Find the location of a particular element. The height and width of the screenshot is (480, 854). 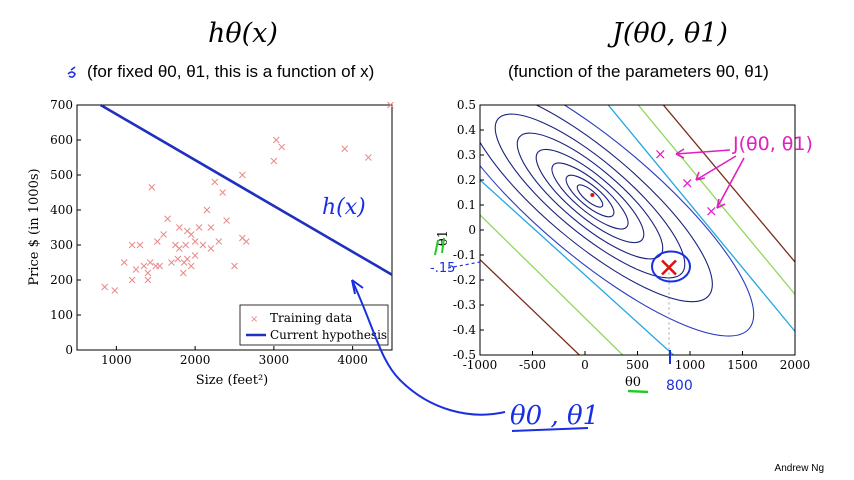

y-tick-label: 0.2 is located at coordinates (466, 180).